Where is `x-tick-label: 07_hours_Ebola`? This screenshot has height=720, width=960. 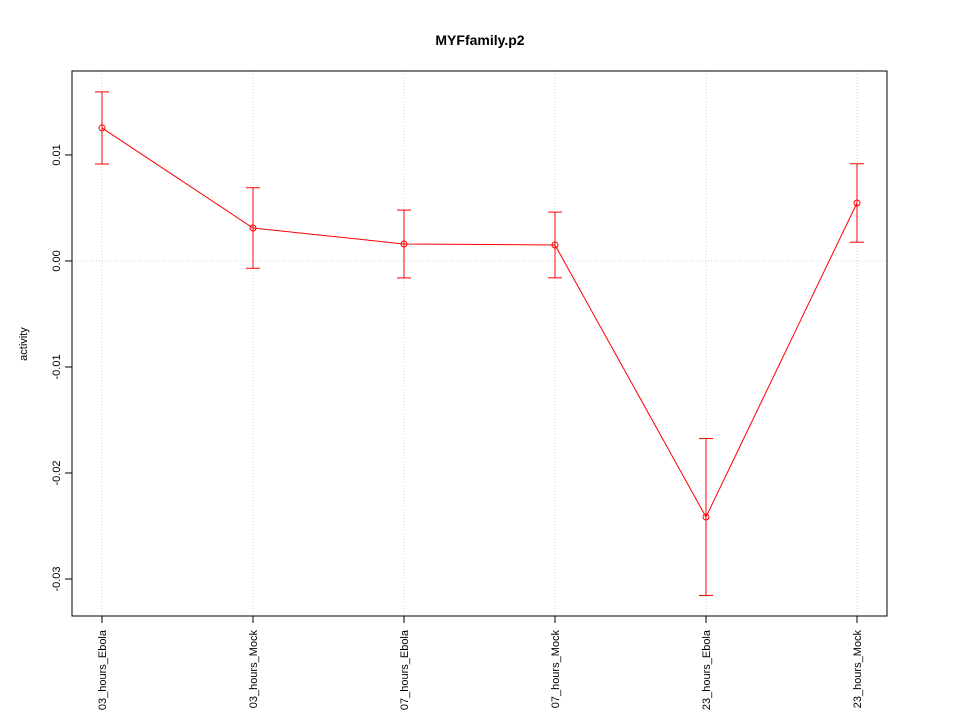 x-tick-label: 07_hours_Ebola is located at coordinates (405, 669).